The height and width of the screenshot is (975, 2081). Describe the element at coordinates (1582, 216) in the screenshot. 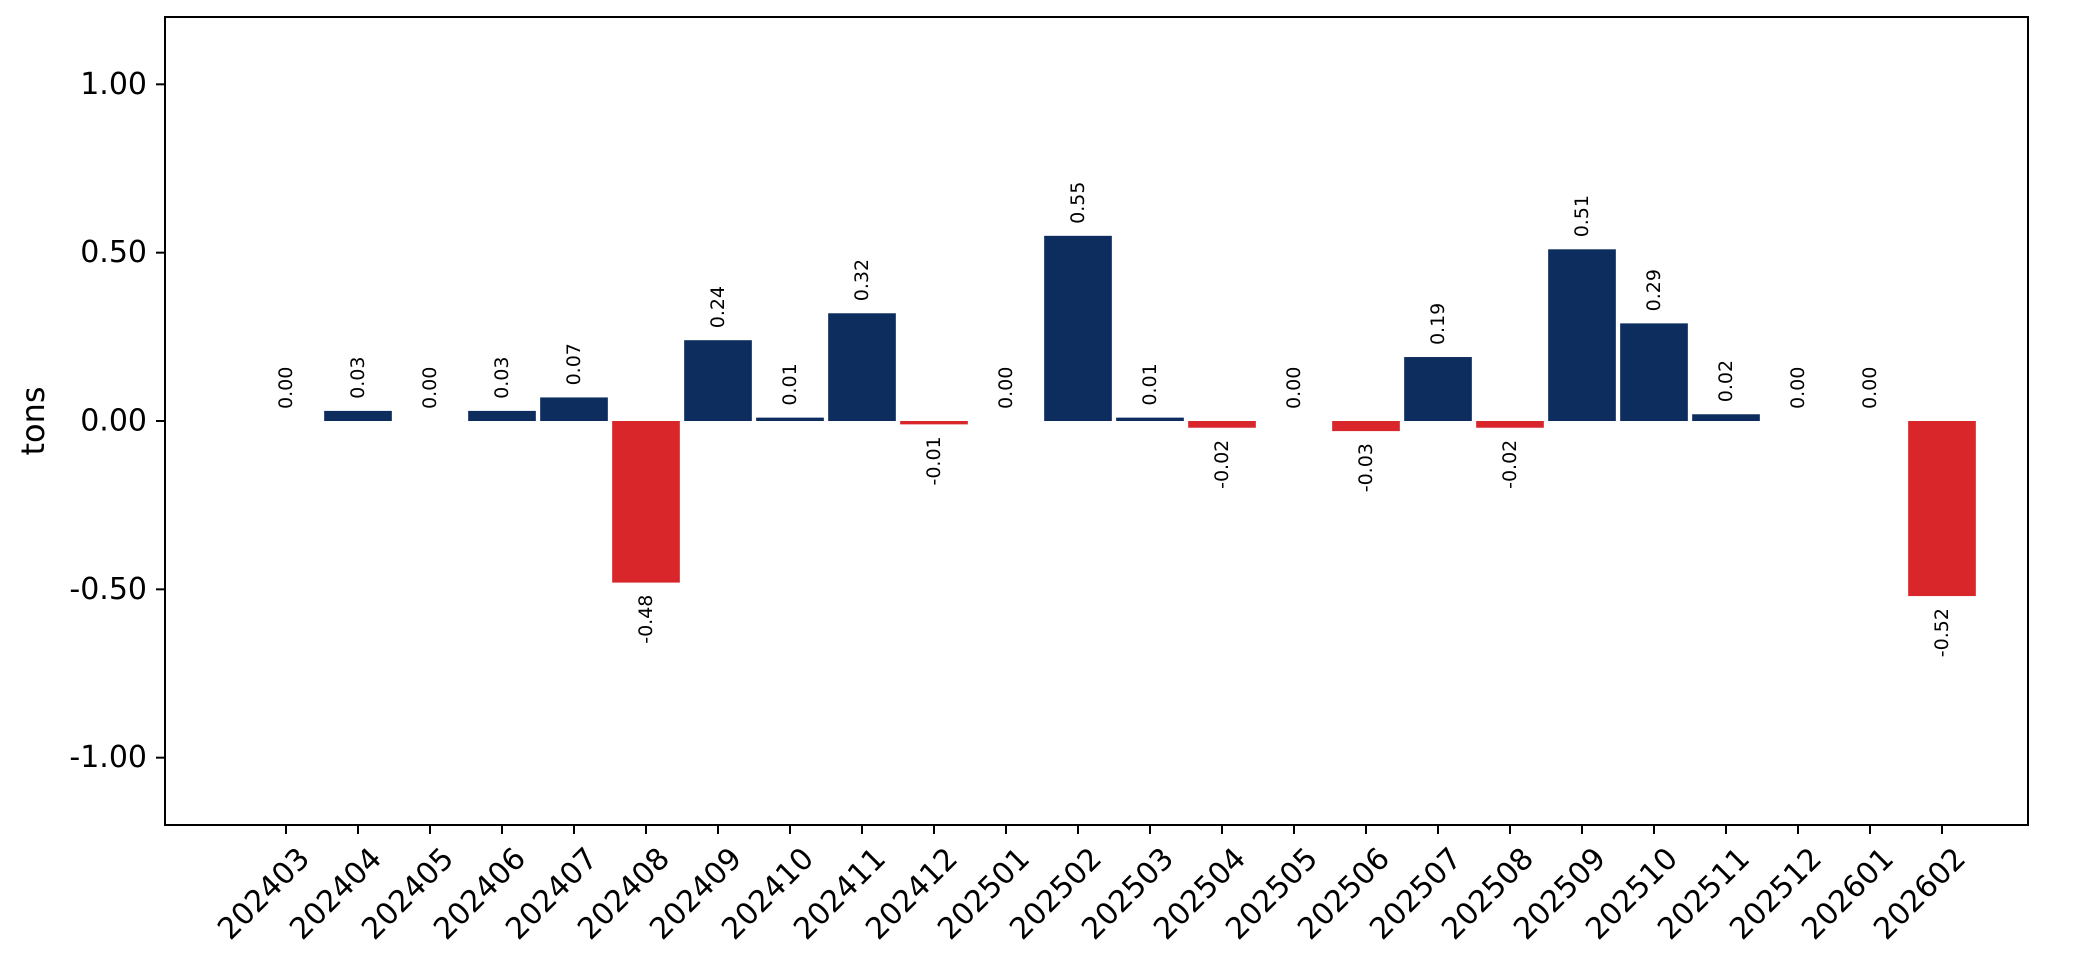

I see `data-label-202509: 0.51` at that location.